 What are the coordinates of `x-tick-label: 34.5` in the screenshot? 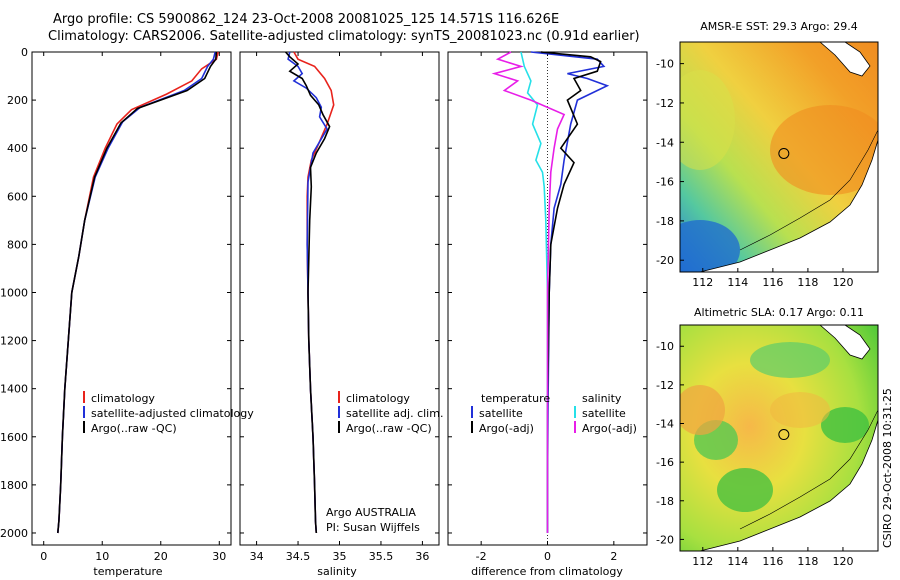 It's located at (298, 556).